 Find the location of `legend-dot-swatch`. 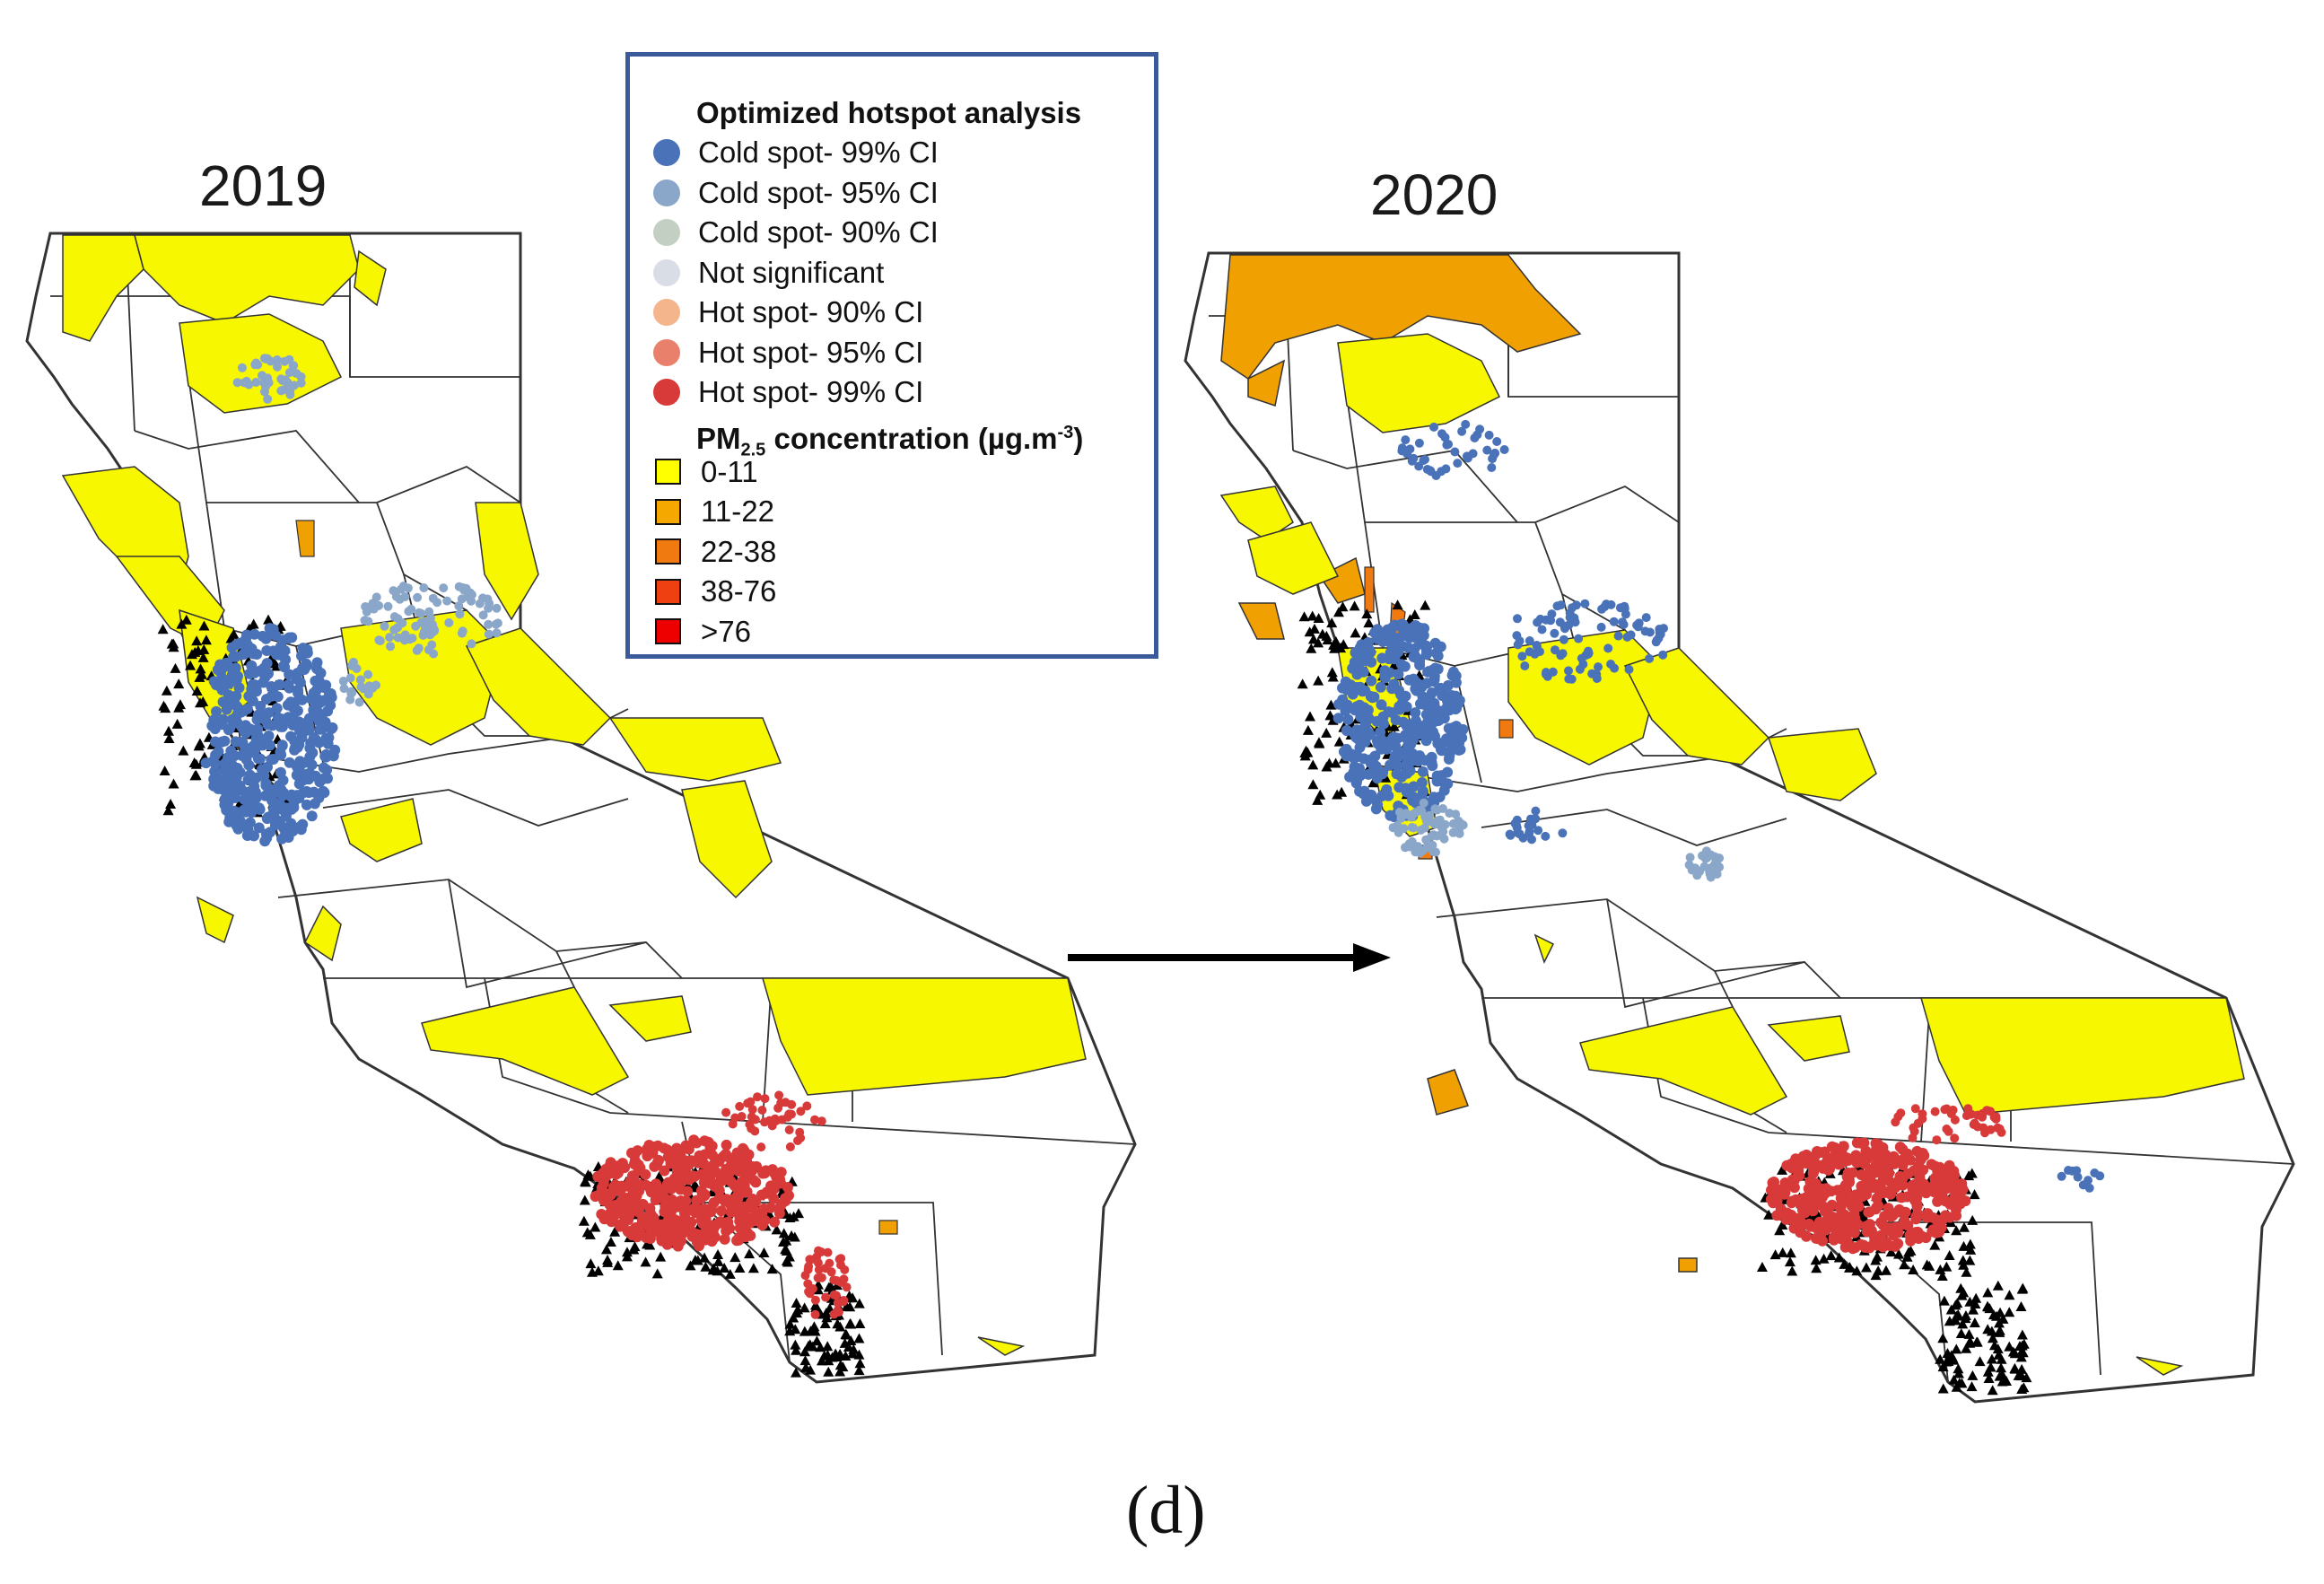

legend-dot-swatch is located at coordinates (666, 233).